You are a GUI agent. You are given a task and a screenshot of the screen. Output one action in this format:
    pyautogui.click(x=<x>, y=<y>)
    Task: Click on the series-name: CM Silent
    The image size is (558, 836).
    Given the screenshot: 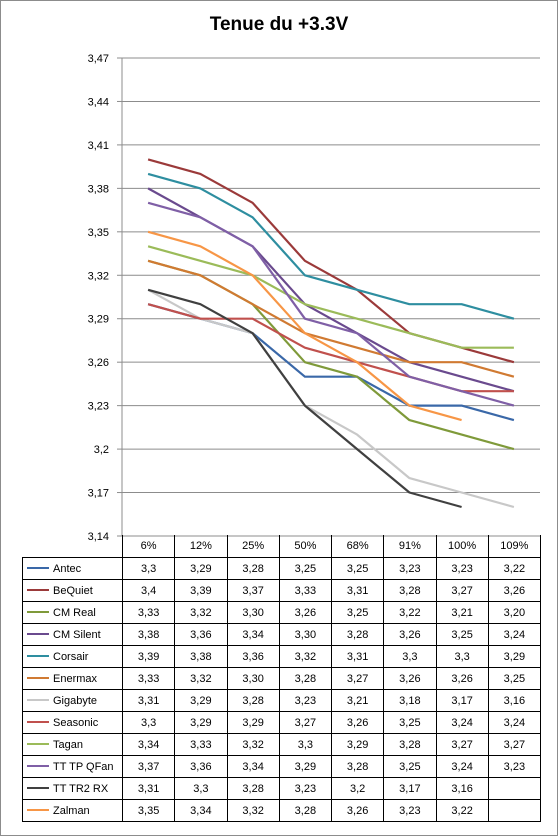 What is the action you would take?
    pyautogui.click(x=77, y=634)
    